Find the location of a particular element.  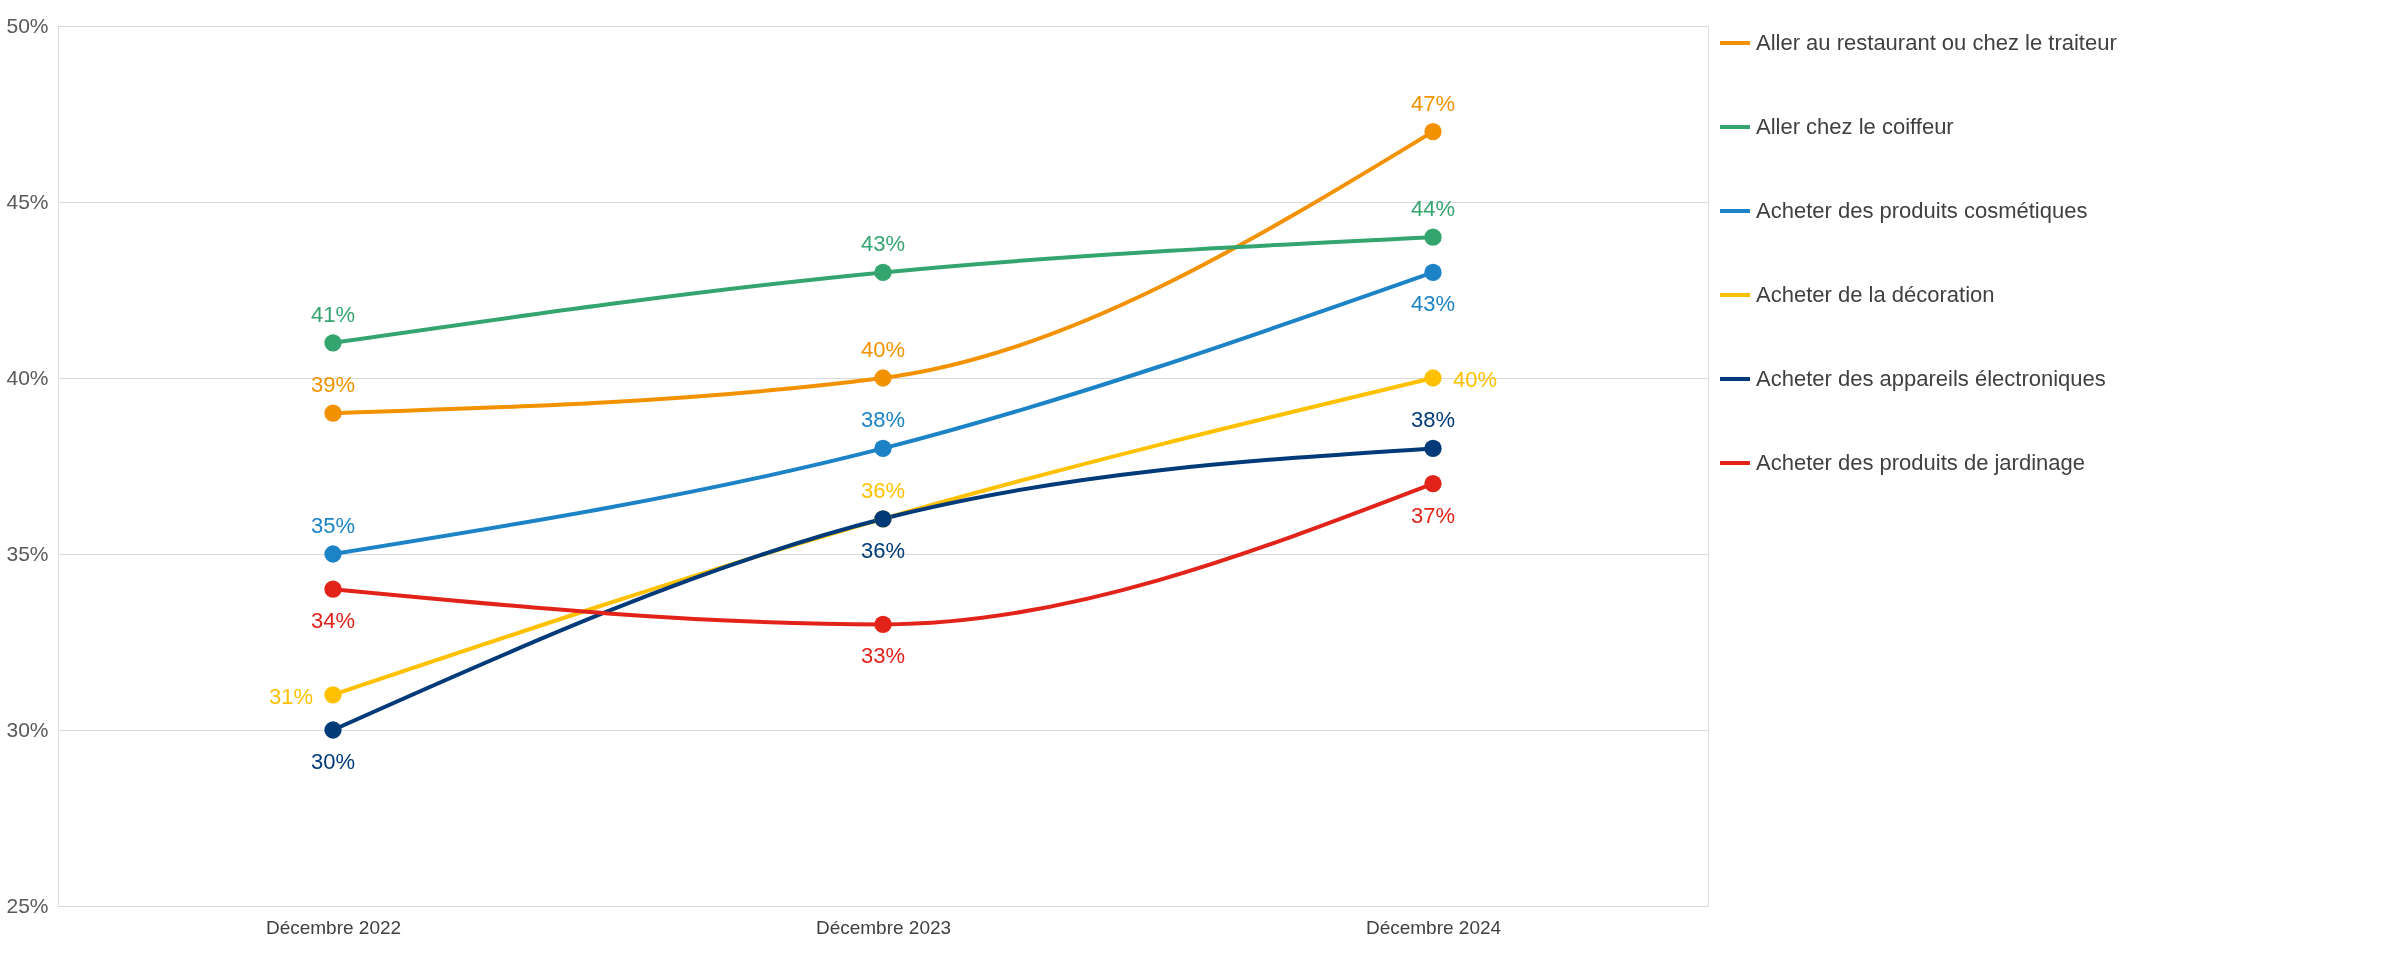

data-label: 41% is located at coordinates (333, 314).